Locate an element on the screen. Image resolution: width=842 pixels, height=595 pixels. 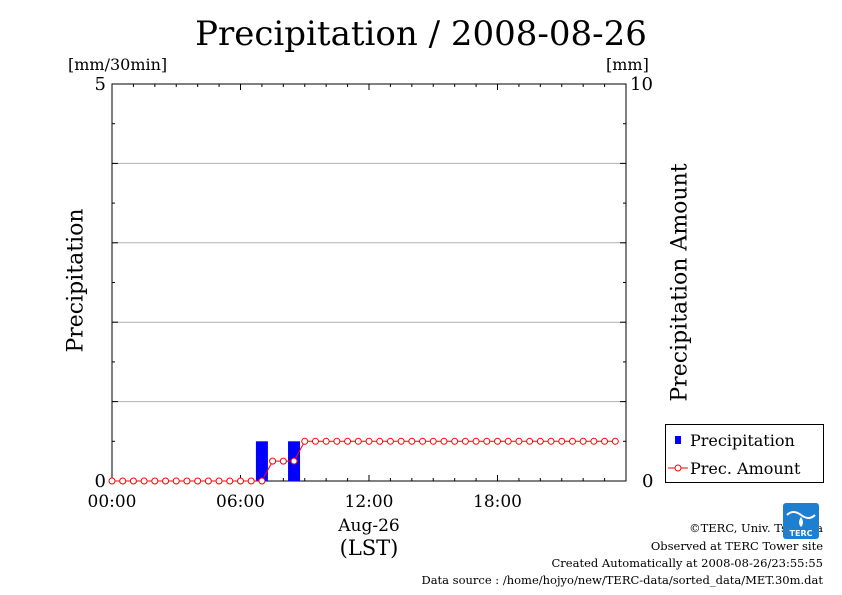
logo-text: TERC is located at coordinates (801, 533).